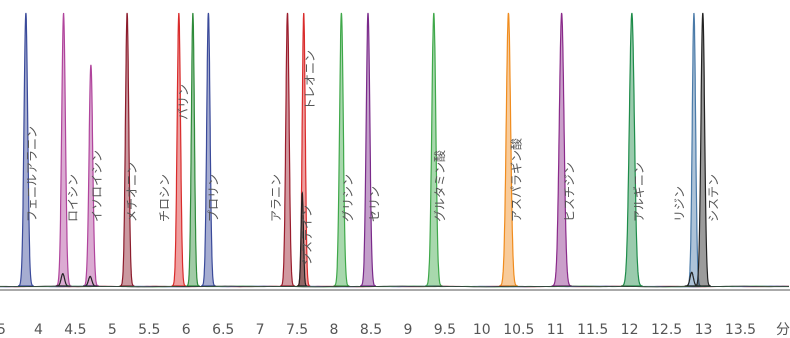 The width and height of the screenshot is (790, 338). I want to click on peak-label-4: チロシン, so click(165, 198).